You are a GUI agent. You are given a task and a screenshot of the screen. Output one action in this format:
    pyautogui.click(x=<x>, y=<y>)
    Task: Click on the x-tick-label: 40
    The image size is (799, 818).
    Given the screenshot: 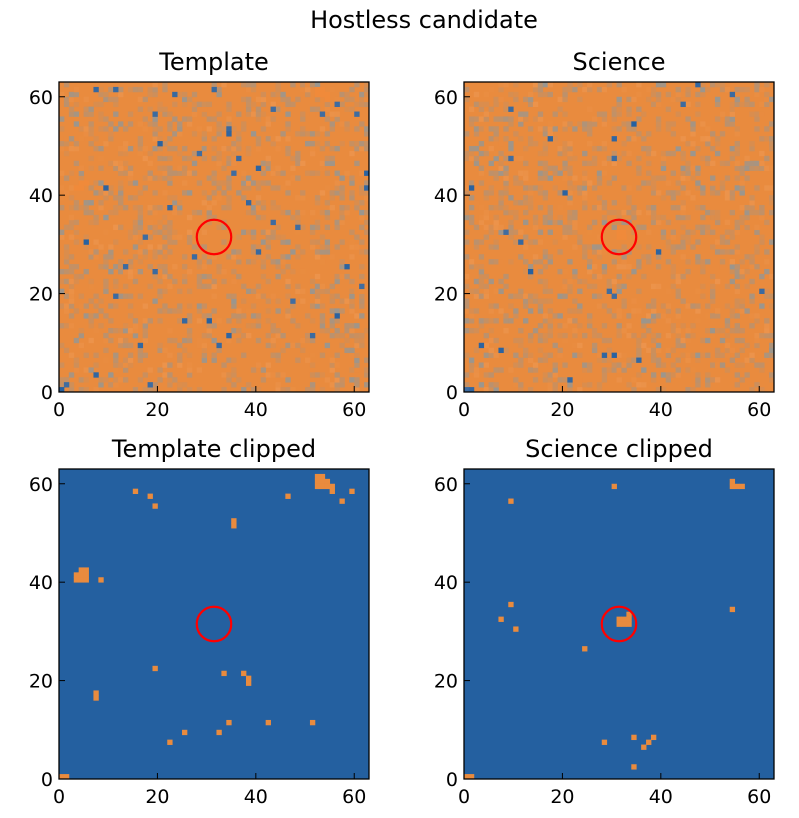 What is the action you would take?
    pyautogui.click(x=661, y=410)
    